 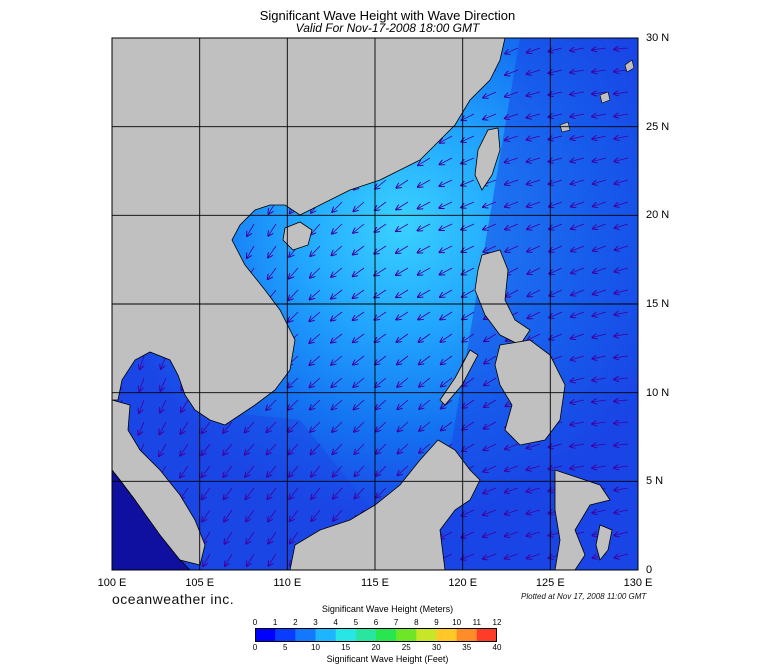 I want to click on legend-feet-tick: 25, so click(x=406, y=647).